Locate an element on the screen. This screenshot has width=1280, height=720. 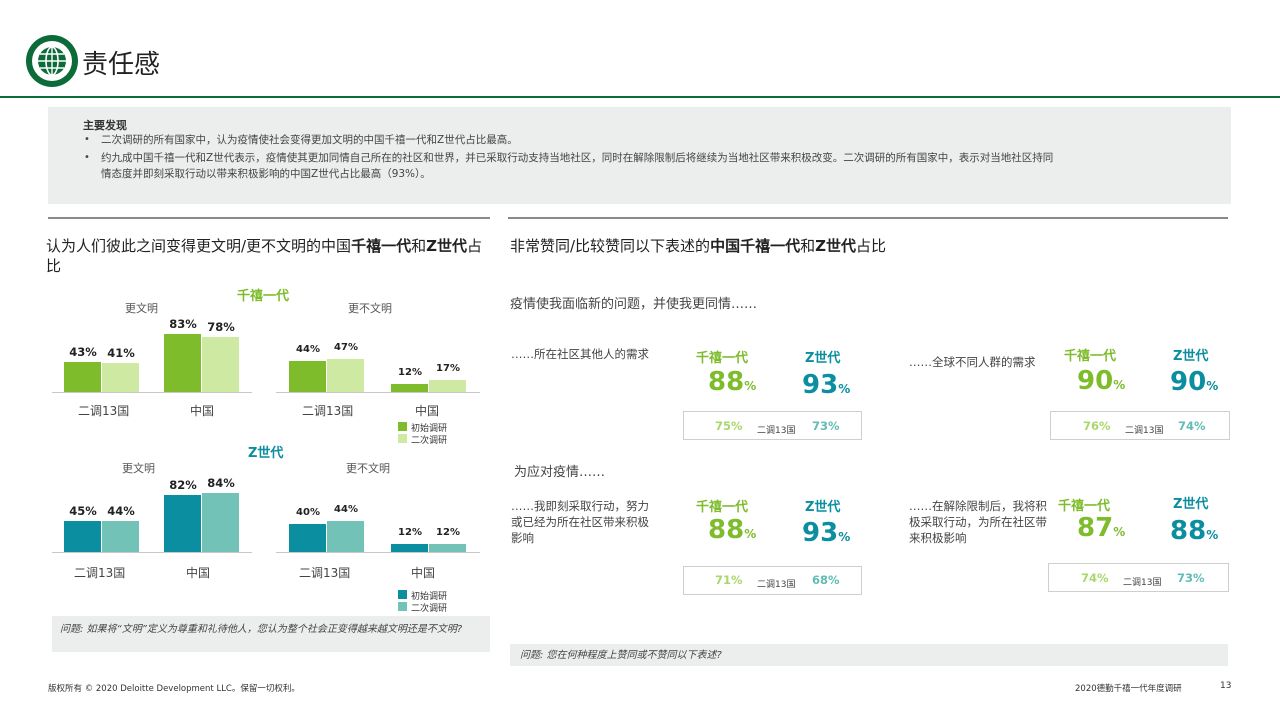
bar-value-label: 84% is located at coordinates (221, 483).